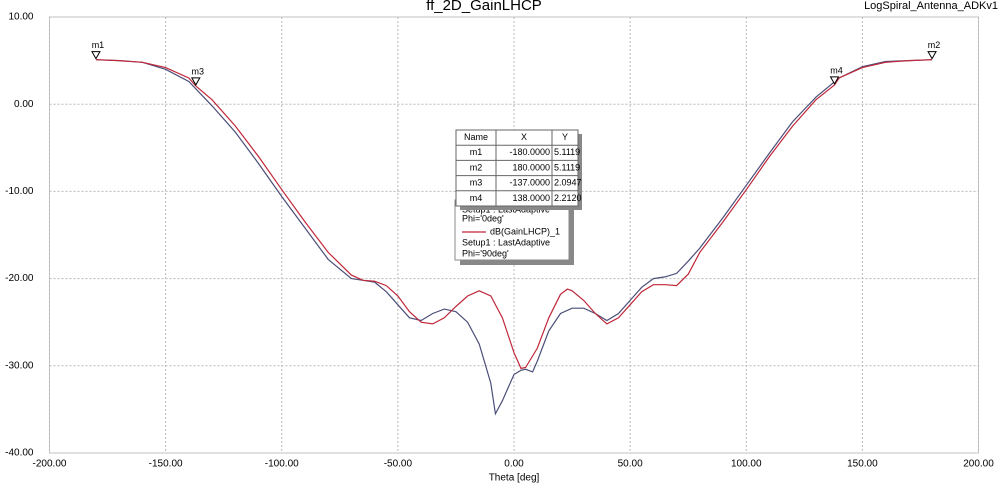 The image size is (1000, 487). I want to click on y-tick-label: 0.00, so click(24, 104).